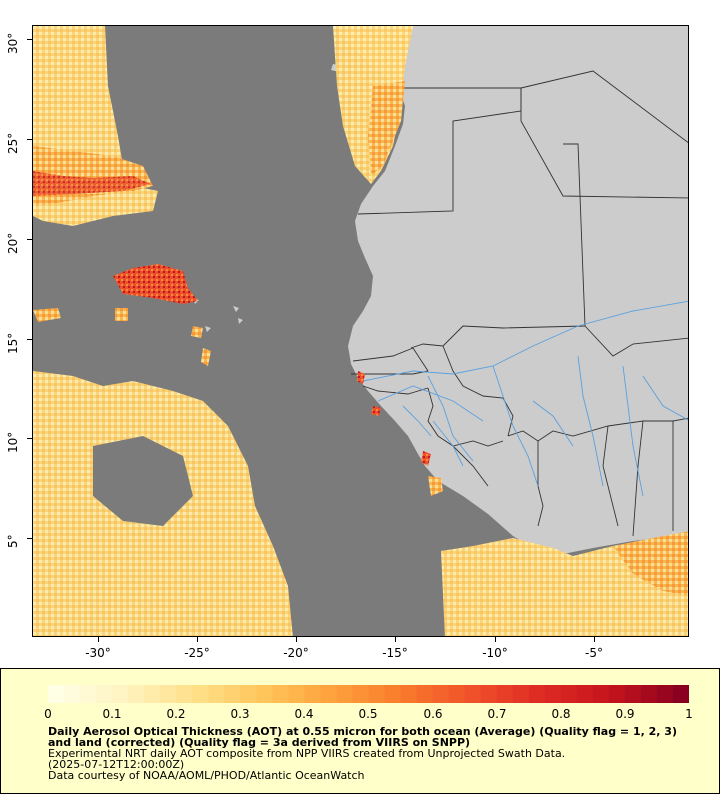  What do you see at coordinates (435, 486) in the screenshot?
I see `aot-liberia` at bounding box center [435, 486].